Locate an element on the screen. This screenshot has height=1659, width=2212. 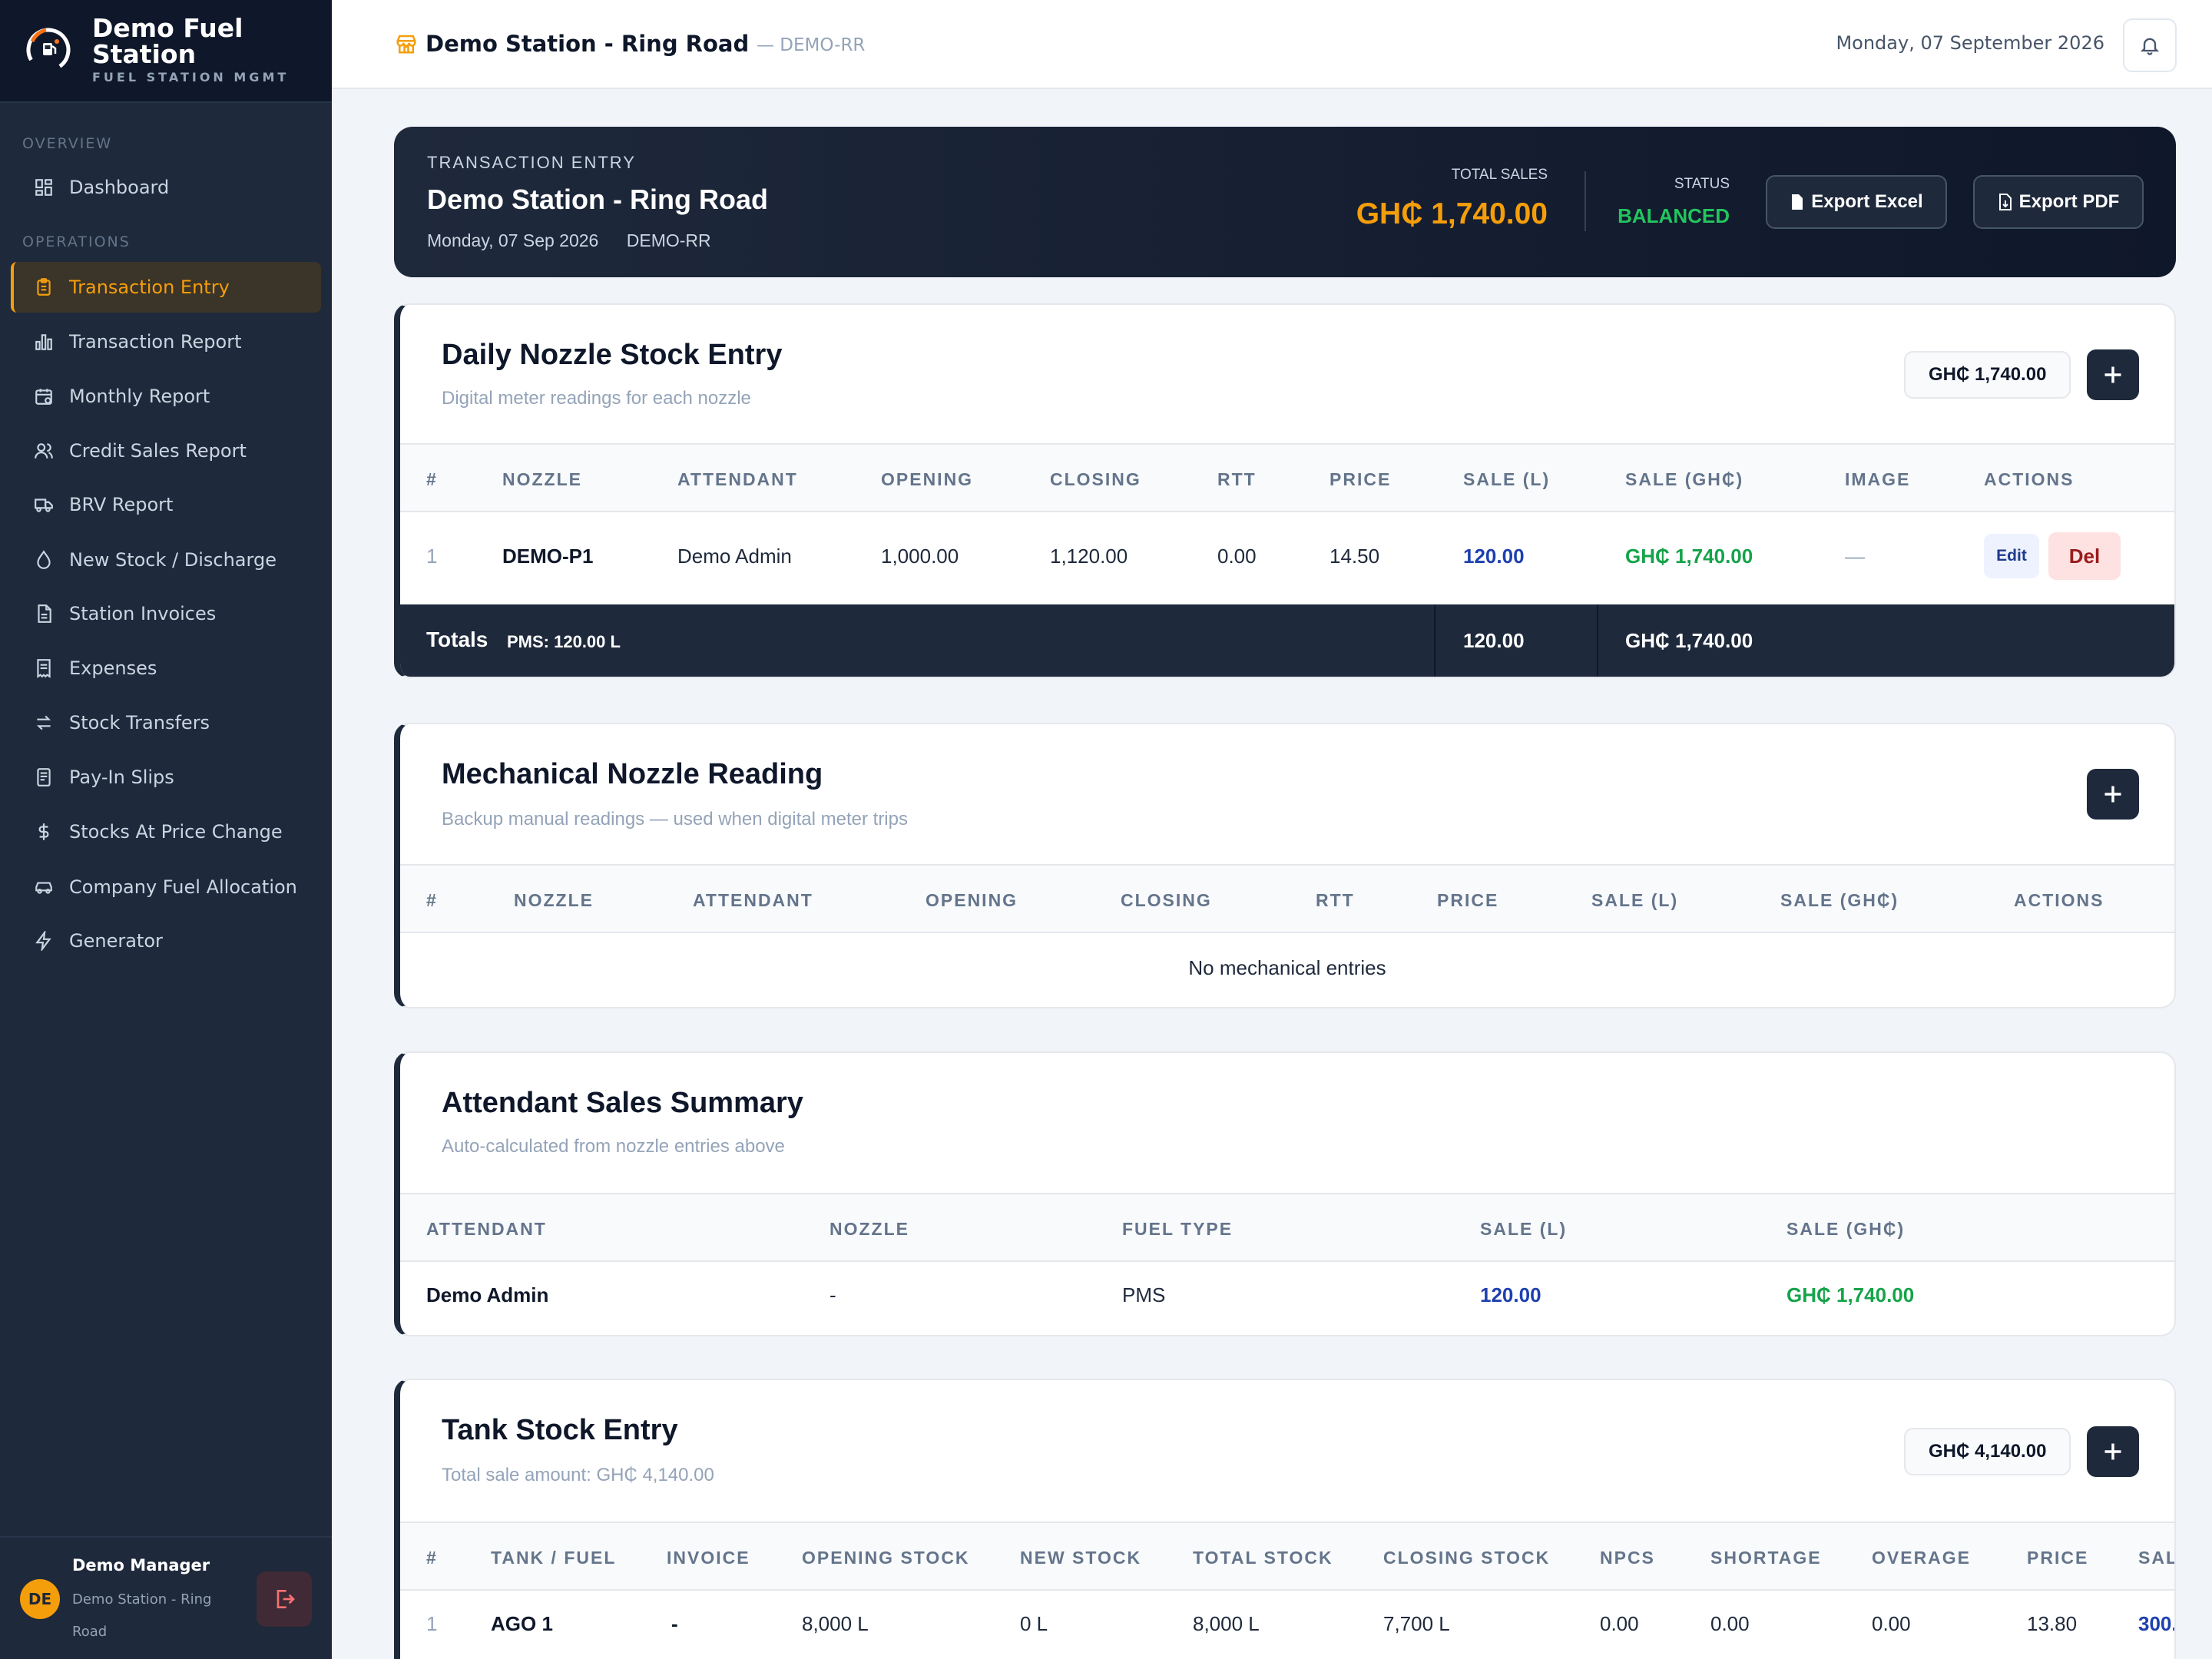
column-header: RTT is located at coordinates (1237, 479).